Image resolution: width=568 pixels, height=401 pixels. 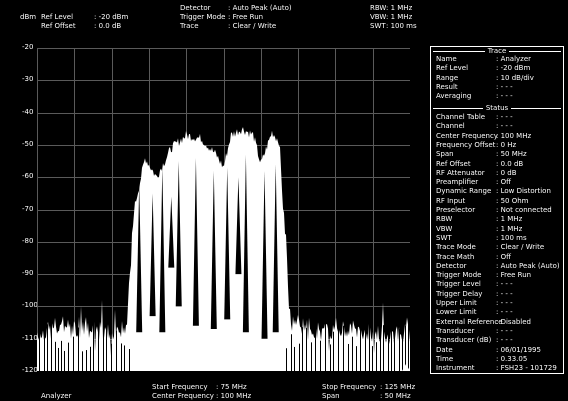 I want to click on status-row: Channel Table: - - -, so click(x=474, y=117).